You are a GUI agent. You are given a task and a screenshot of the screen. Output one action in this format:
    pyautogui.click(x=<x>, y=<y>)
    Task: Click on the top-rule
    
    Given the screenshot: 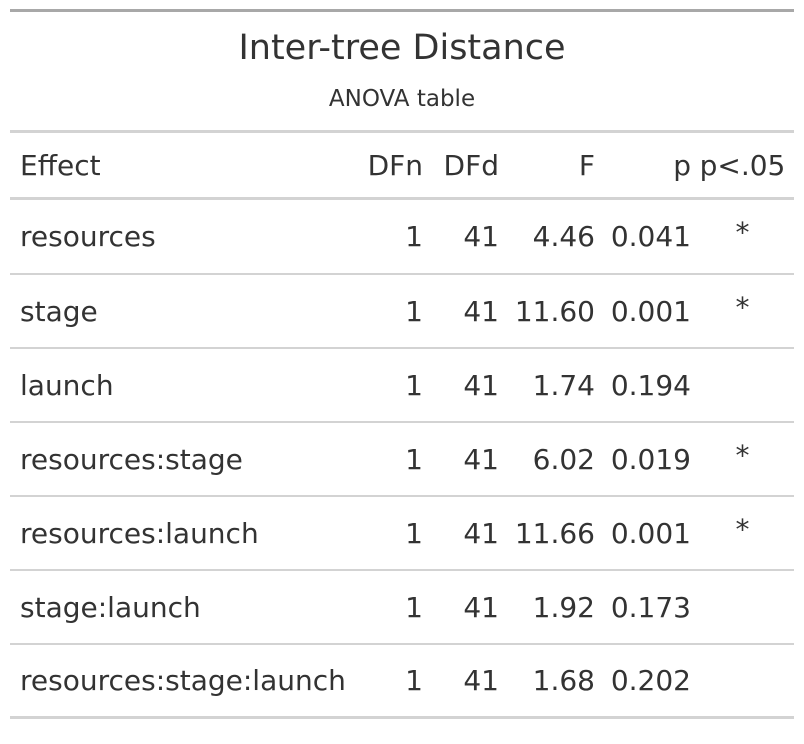 What is the action you would take?
    pyautogui.click(x=402, y=10)
    